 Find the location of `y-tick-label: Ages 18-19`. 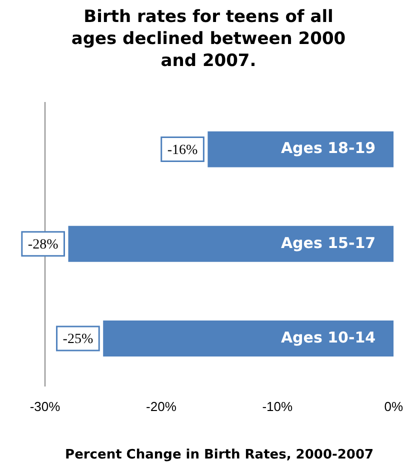

y-tick-label: Ages 18-19 is located at coordinates (328, 148).